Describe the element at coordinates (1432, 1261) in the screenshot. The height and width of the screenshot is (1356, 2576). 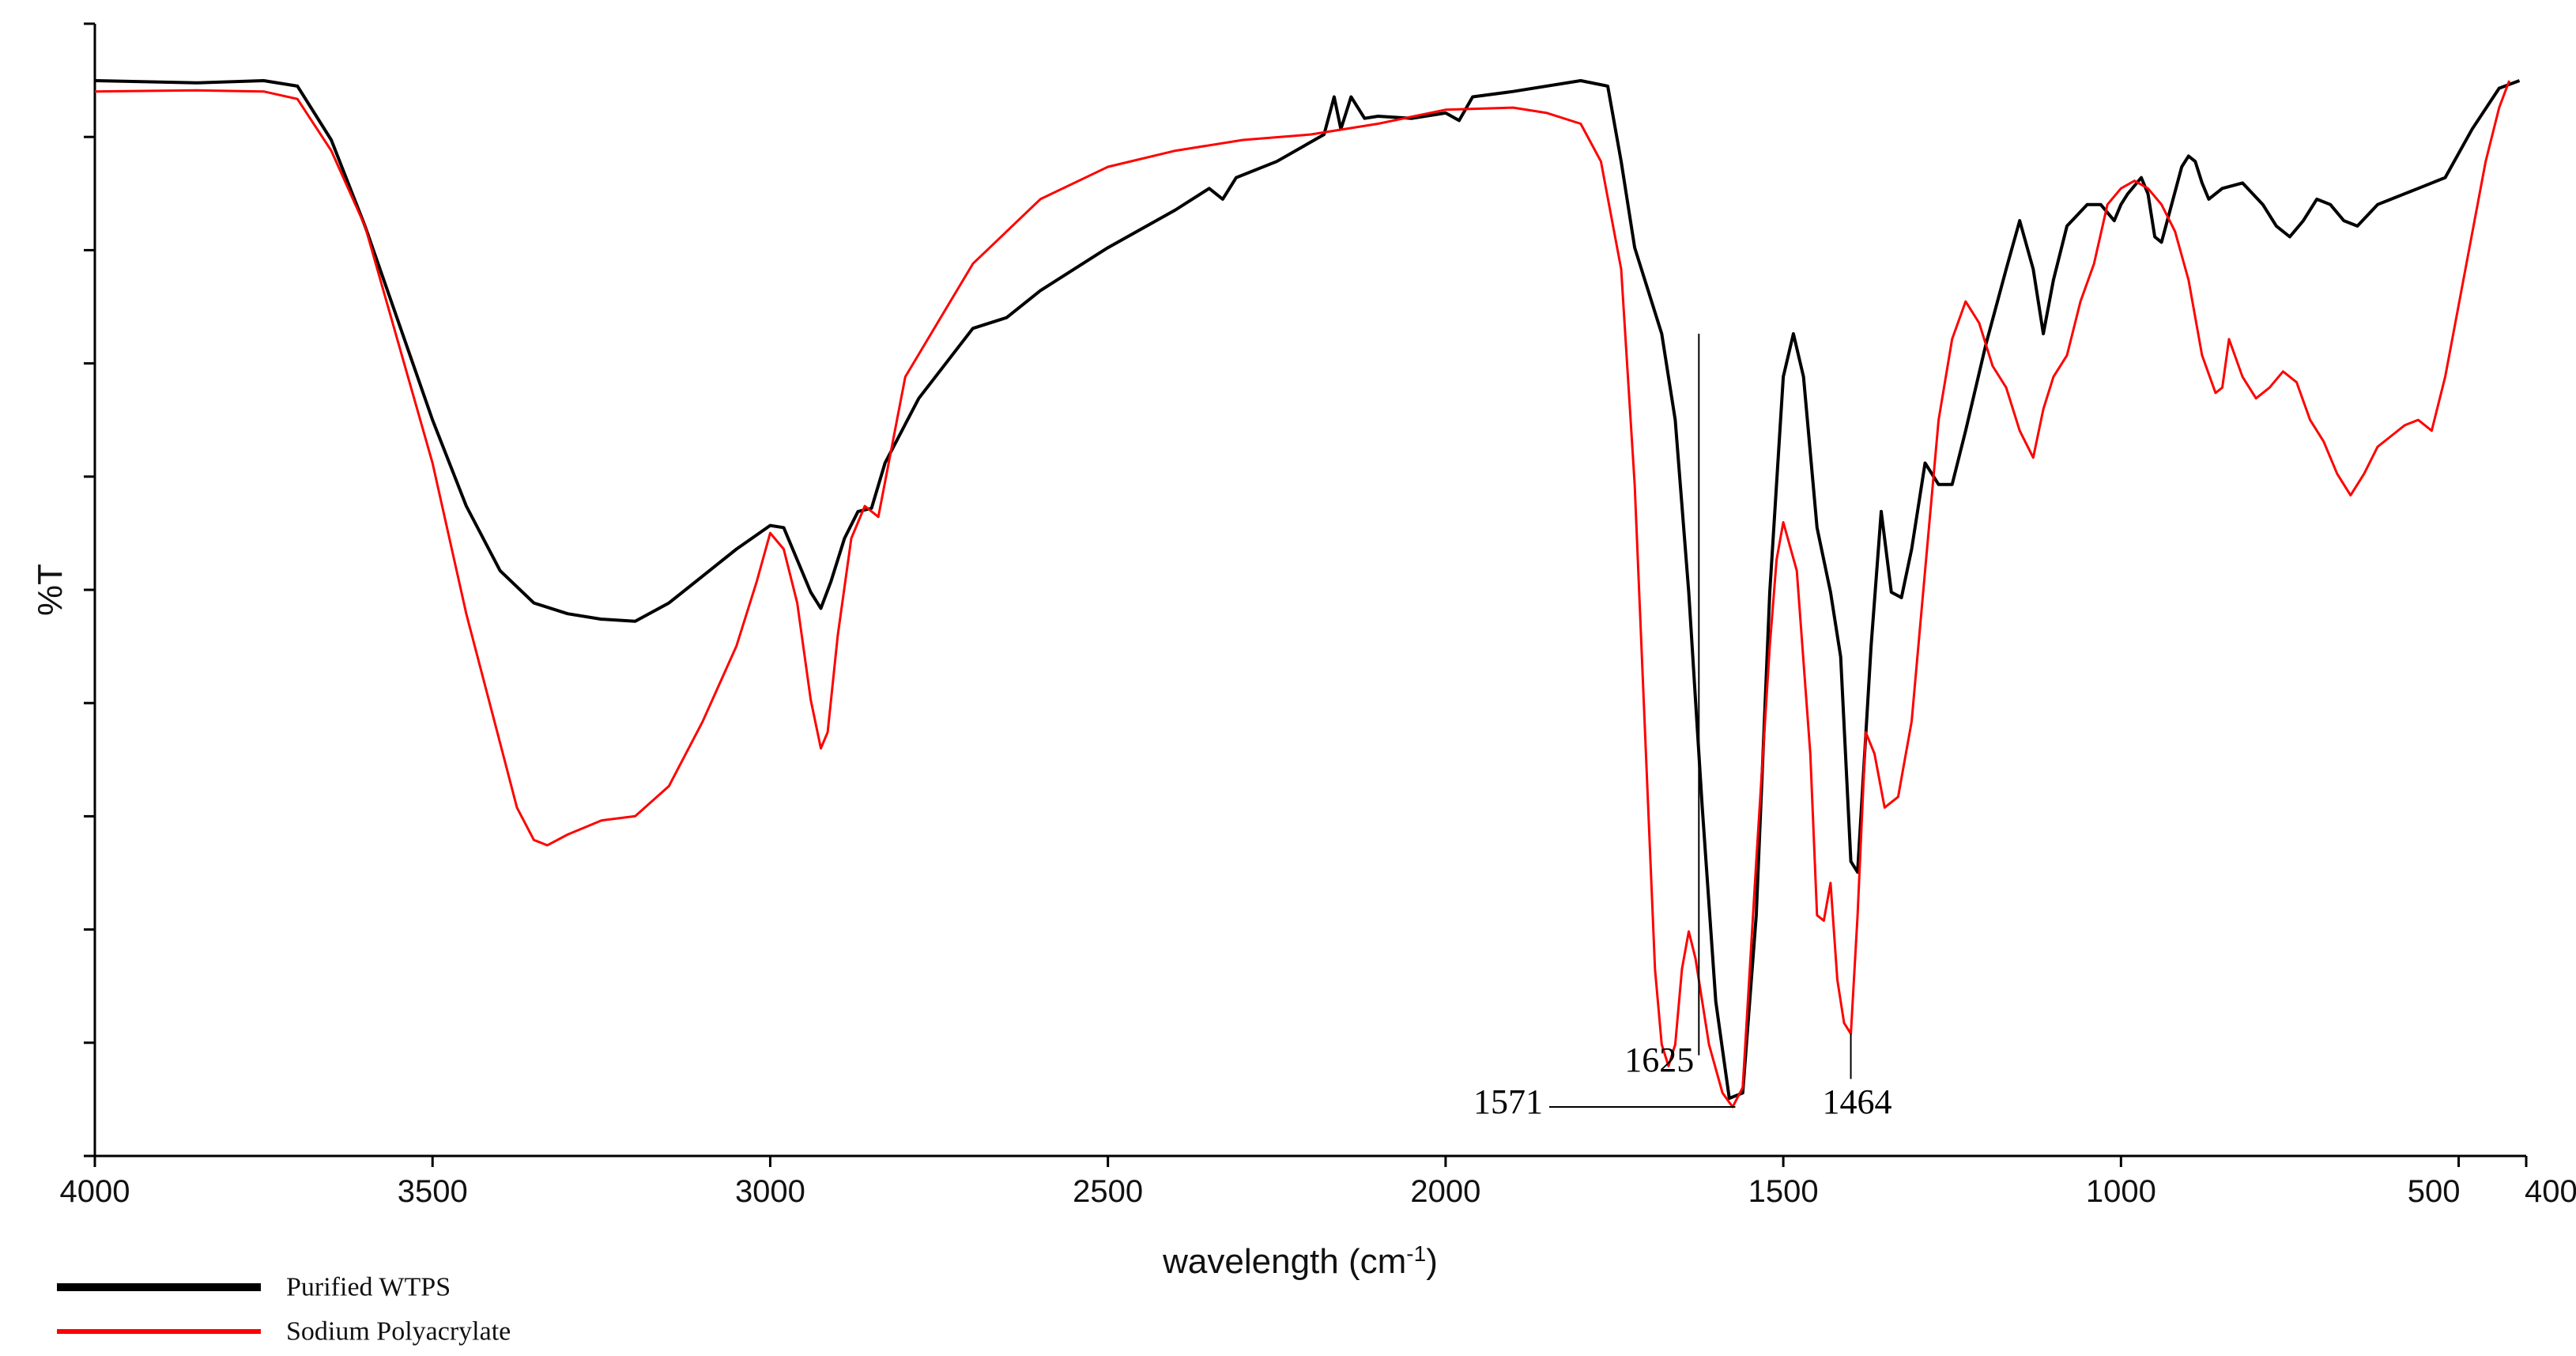
I see `x-axis-title-close: )` at that location.